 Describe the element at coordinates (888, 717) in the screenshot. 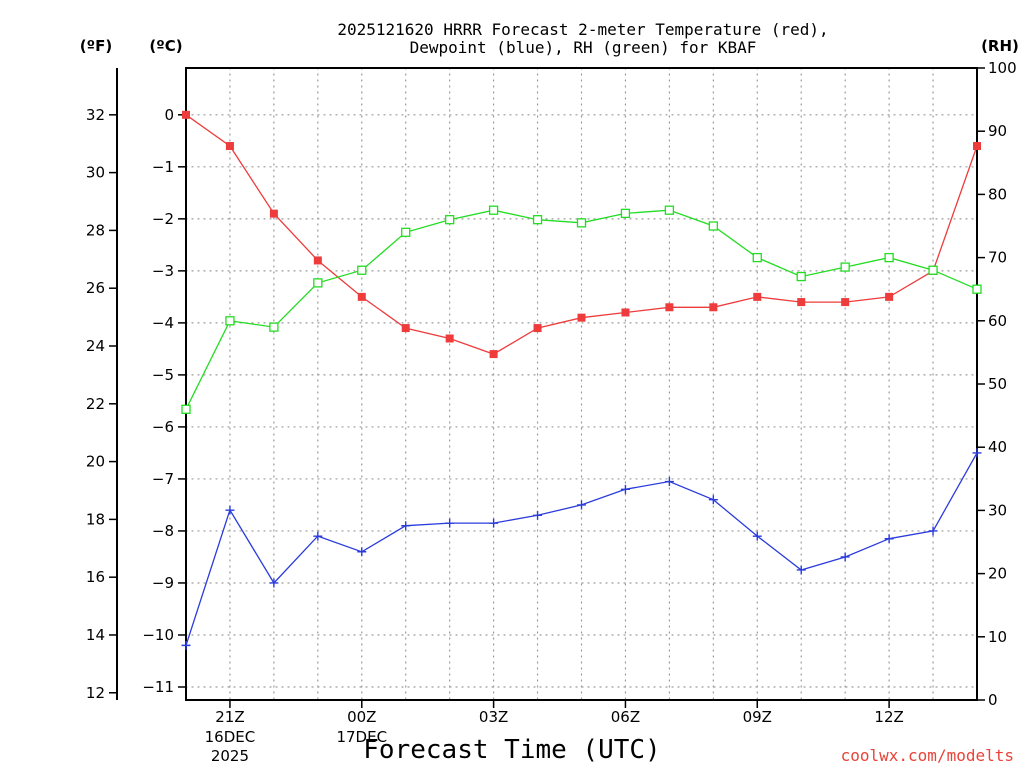

I see `x-tick-label: 12Z` at that location.